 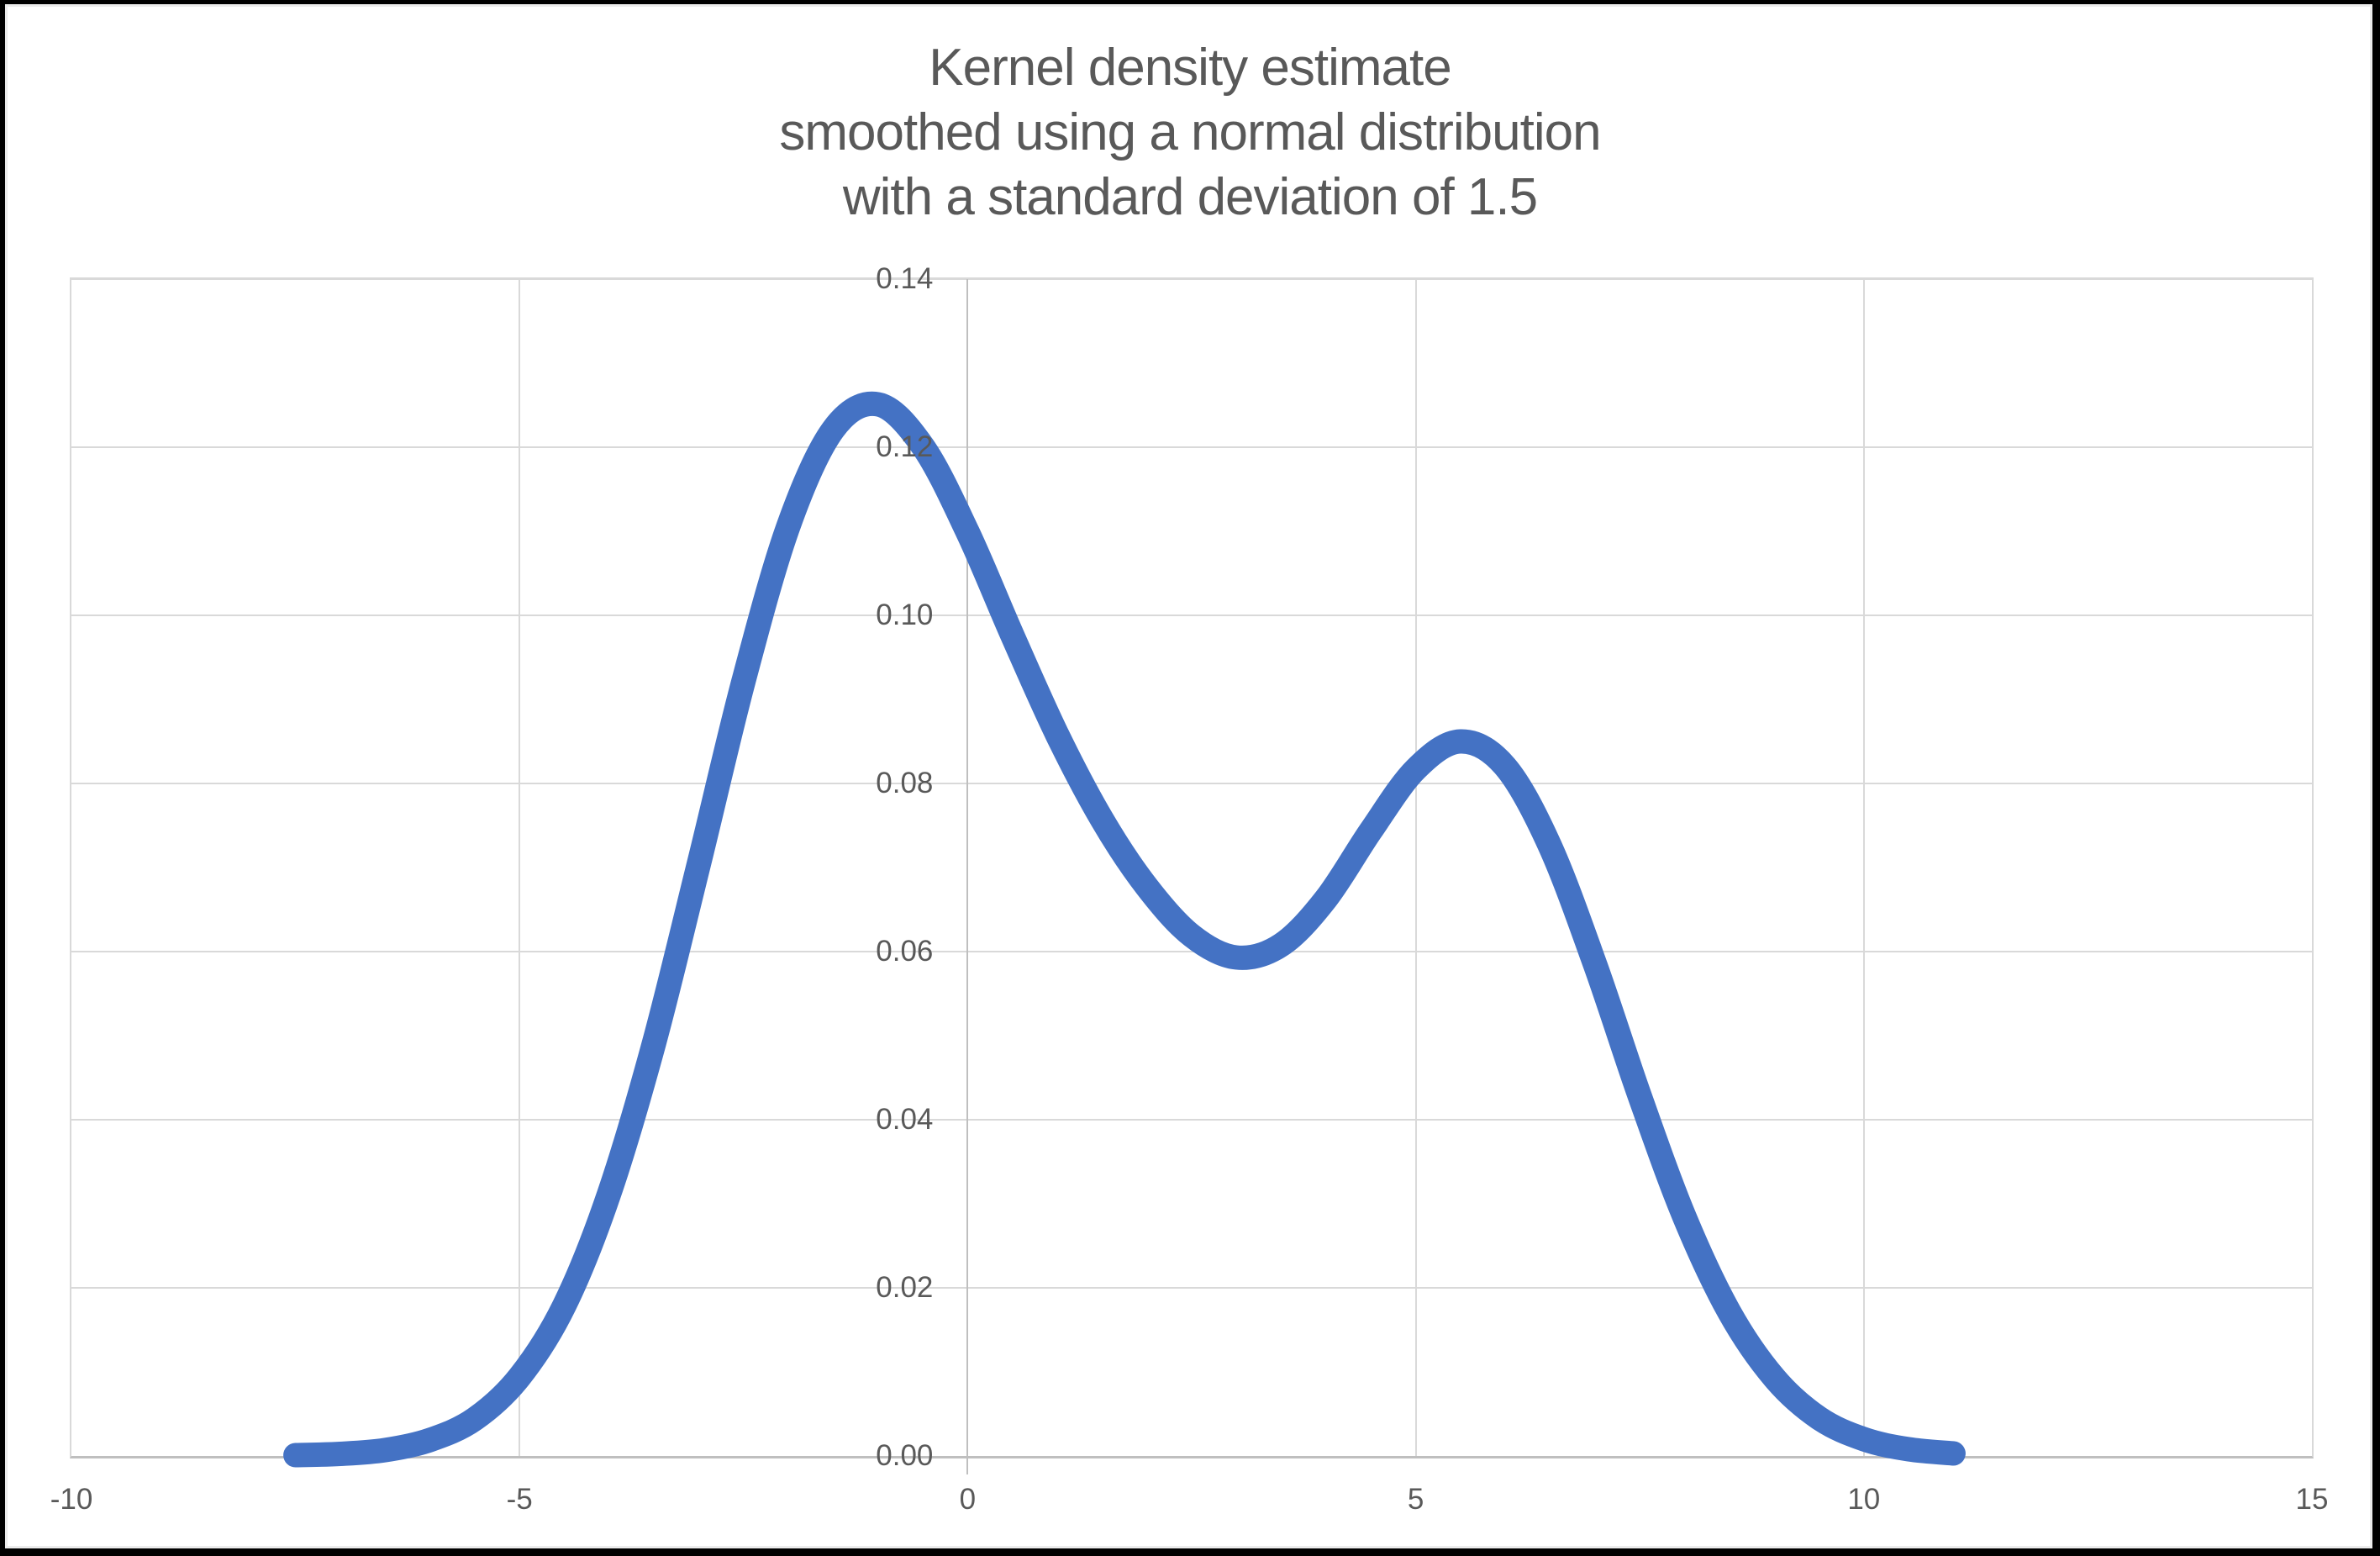 I want to click on x-axis-tick-label: 0, so click(x=968, y=1499).